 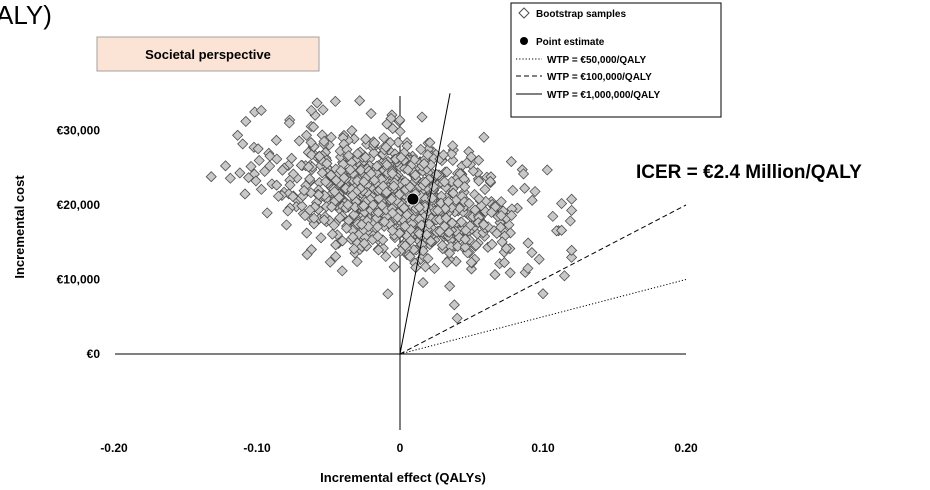 I want to click on wtp-line-solid, so click(x=425, y=224).